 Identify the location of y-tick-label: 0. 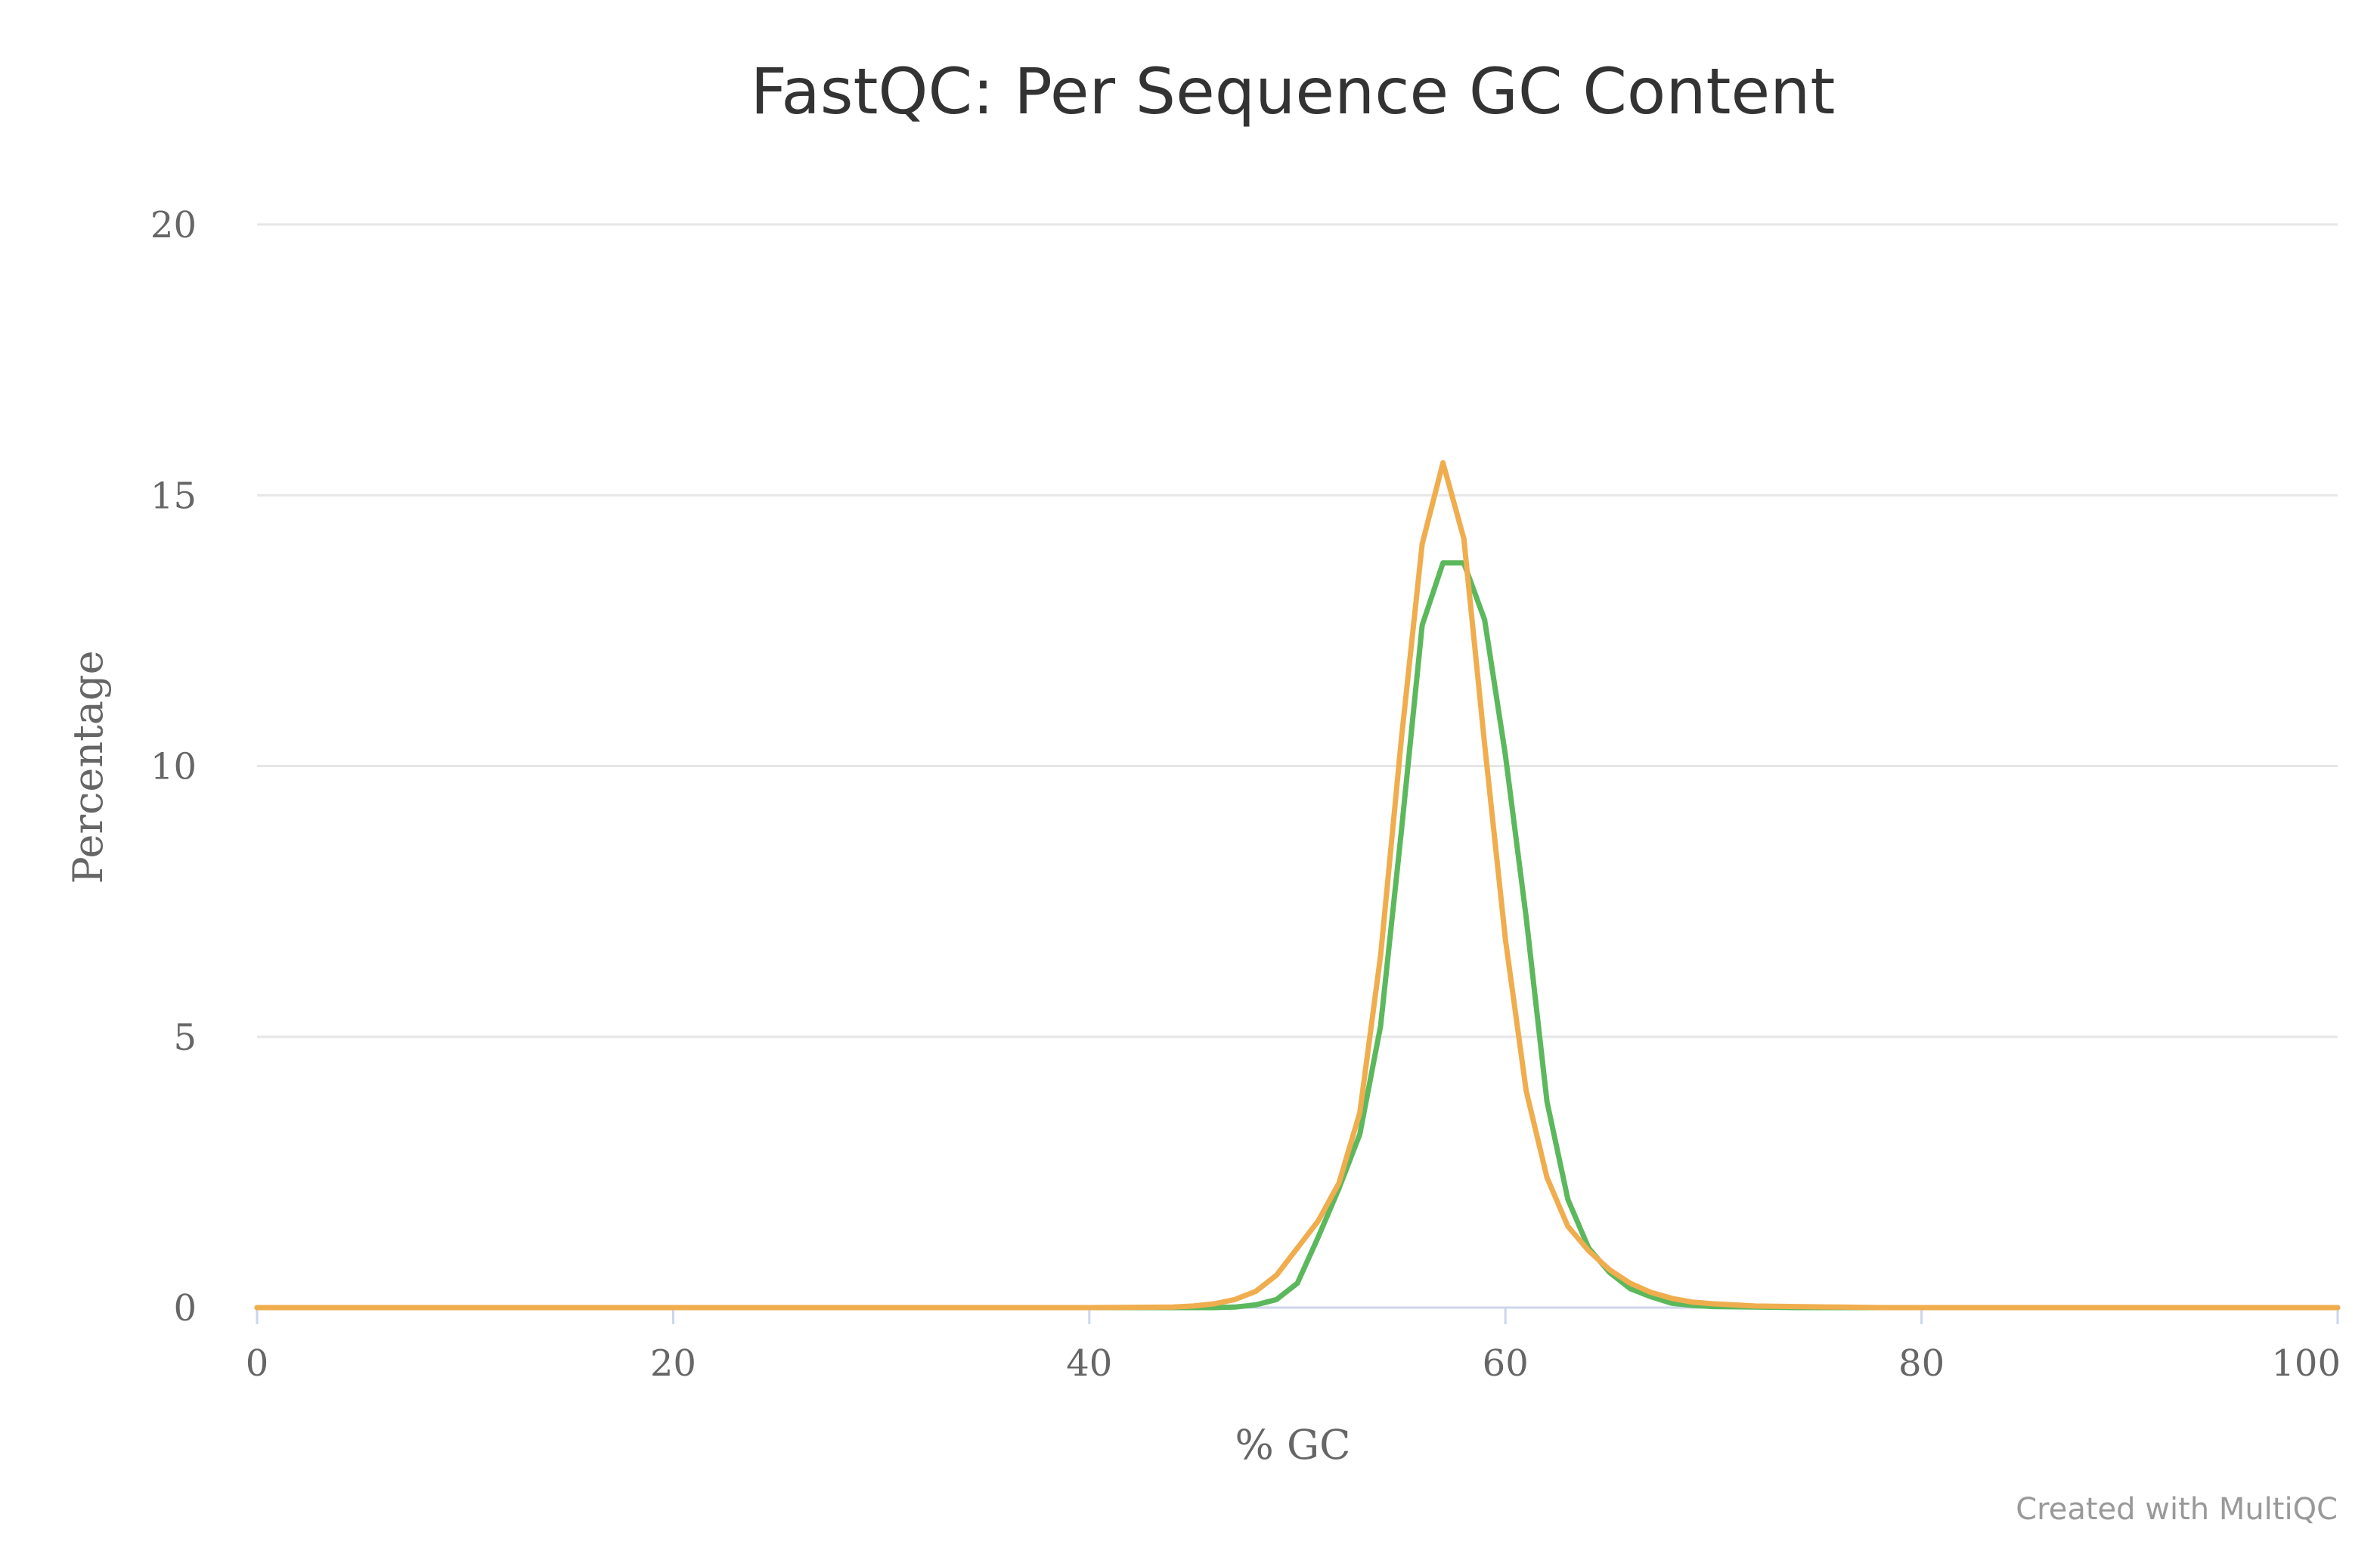
(185, 1308).